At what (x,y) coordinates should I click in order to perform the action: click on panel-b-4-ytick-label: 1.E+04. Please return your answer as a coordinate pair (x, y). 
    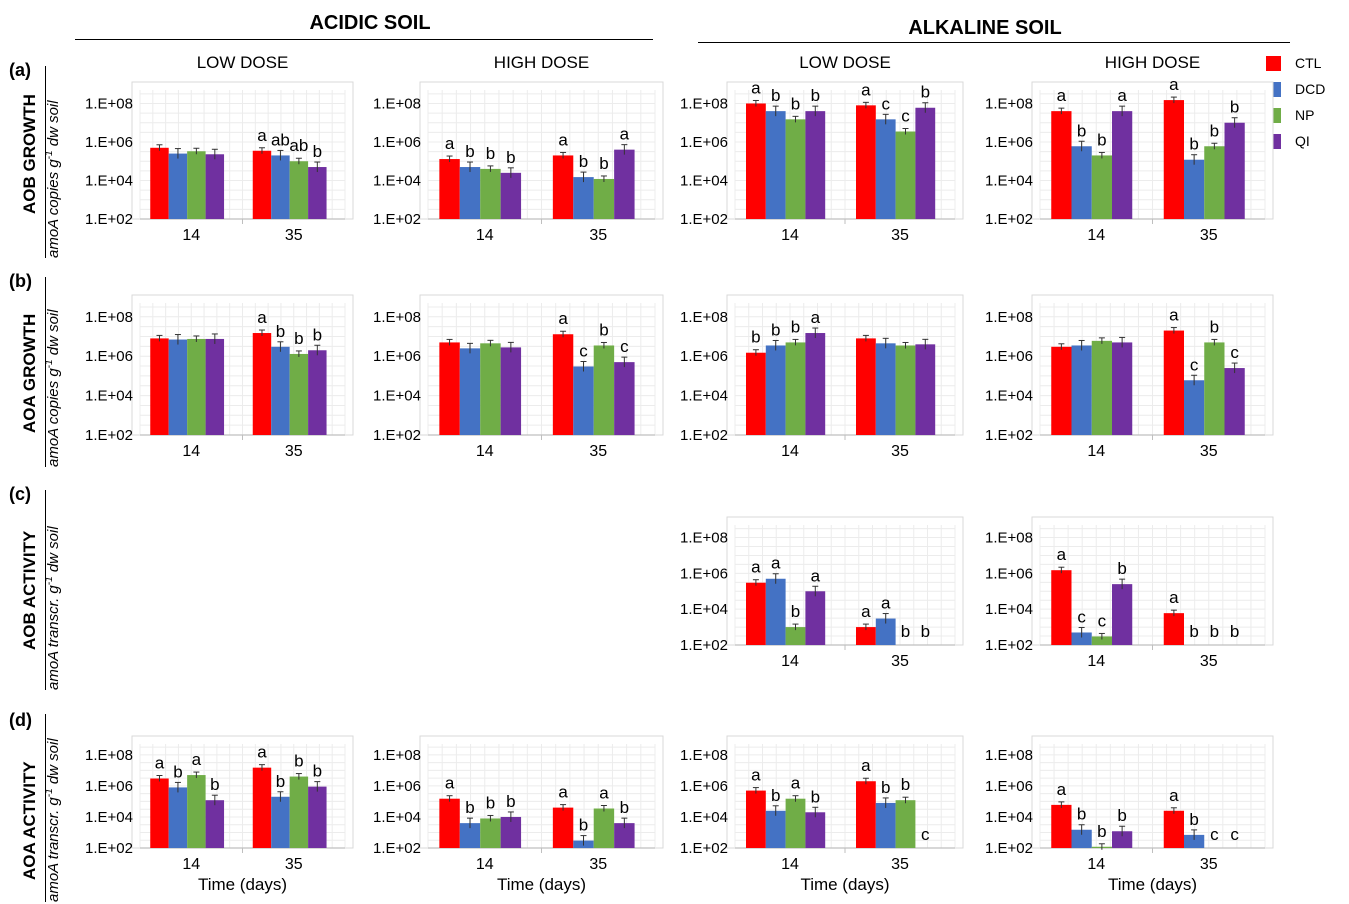
    Looking at the image, I should click on (1009, 396).